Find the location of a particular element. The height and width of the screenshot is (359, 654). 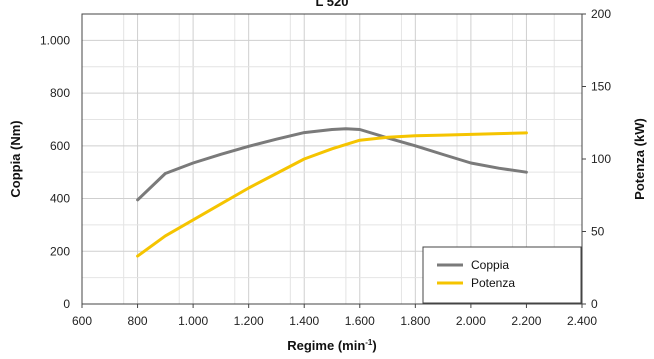

x-axis-label: Regime (min-1) is located at coordinates (331, 345).